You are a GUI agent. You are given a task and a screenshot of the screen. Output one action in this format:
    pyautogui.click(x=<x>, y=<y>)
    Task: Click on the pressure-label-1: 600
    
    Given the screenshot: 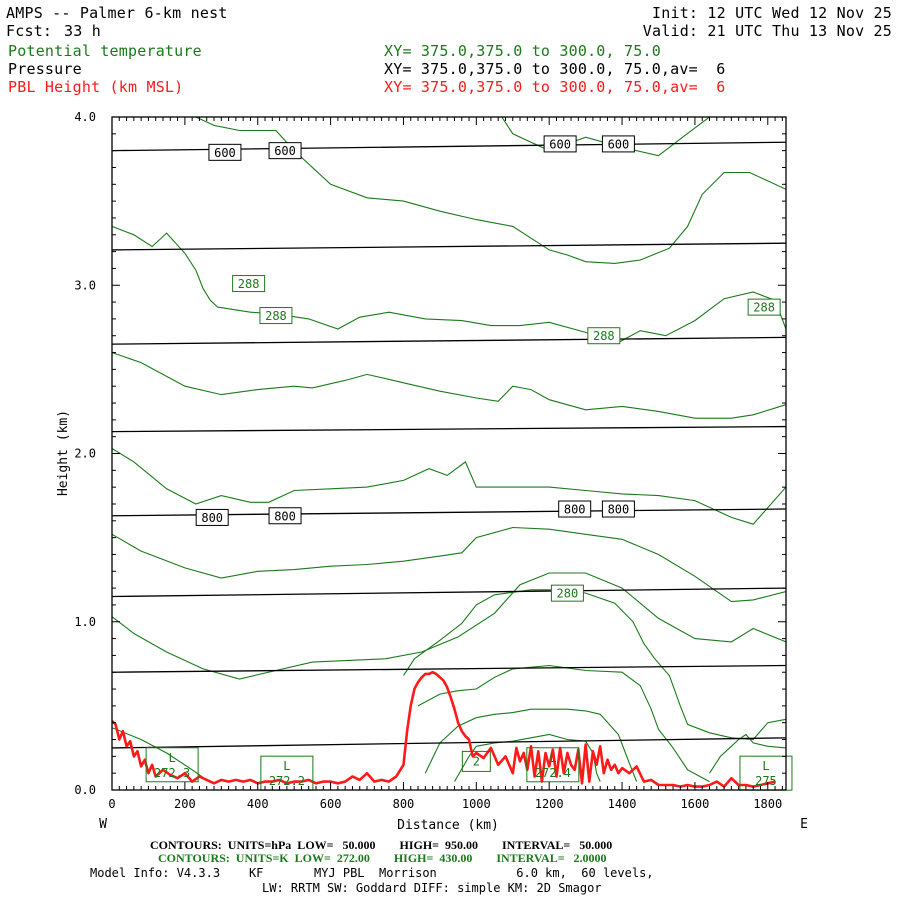 What is the action you would take?
    pyautogui.click(x=285, y=151)
    